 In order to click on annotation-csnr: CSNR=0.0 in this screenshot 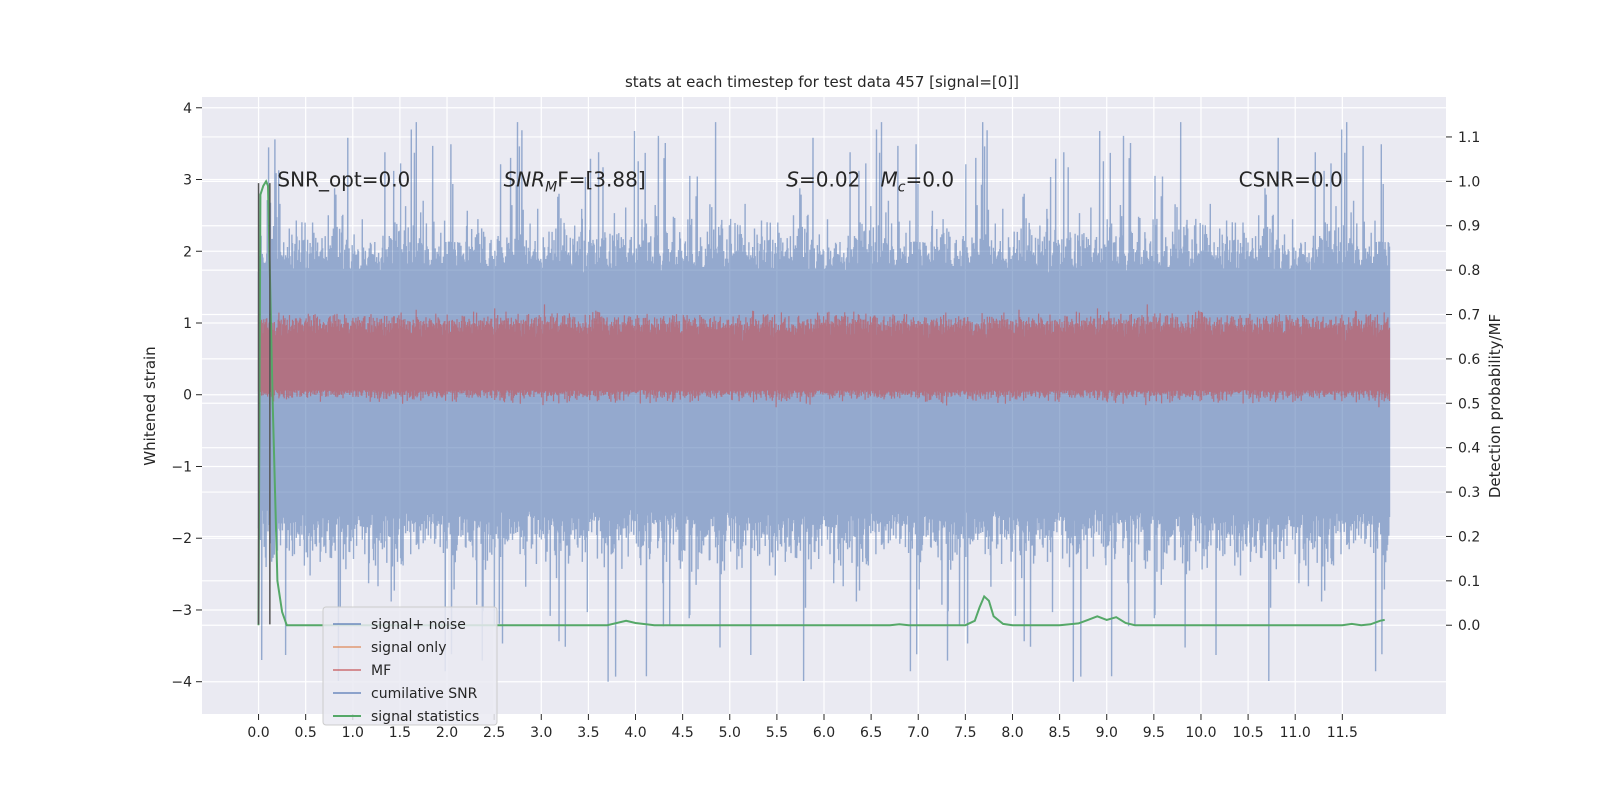, I will do `click(1291, 180)`.